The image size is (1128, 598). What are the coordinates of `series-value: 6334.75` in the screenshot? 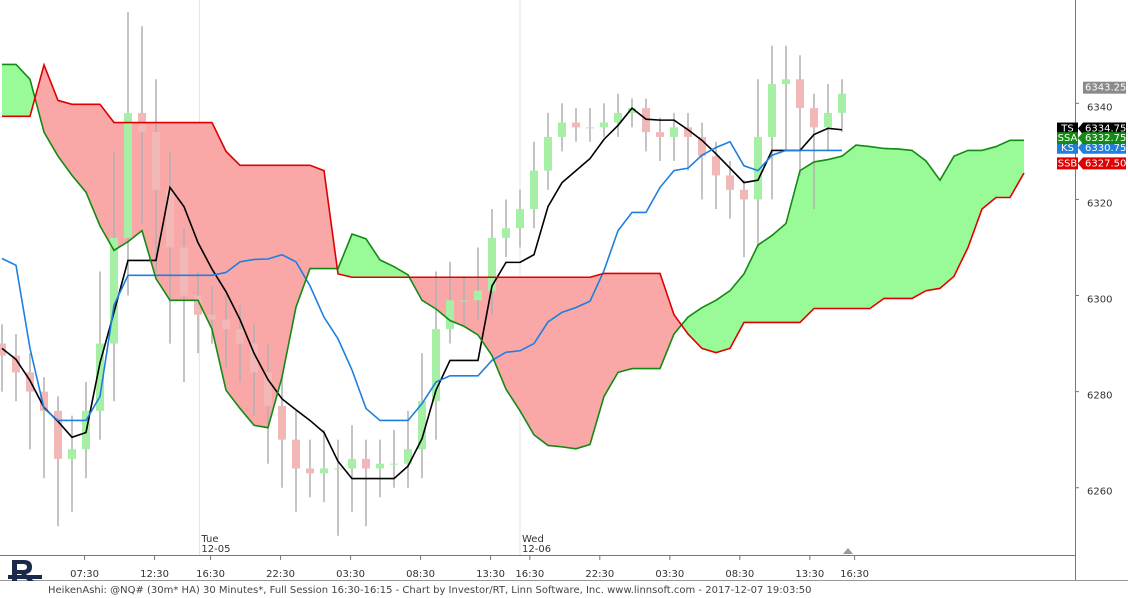 It's located at (1105, 129).